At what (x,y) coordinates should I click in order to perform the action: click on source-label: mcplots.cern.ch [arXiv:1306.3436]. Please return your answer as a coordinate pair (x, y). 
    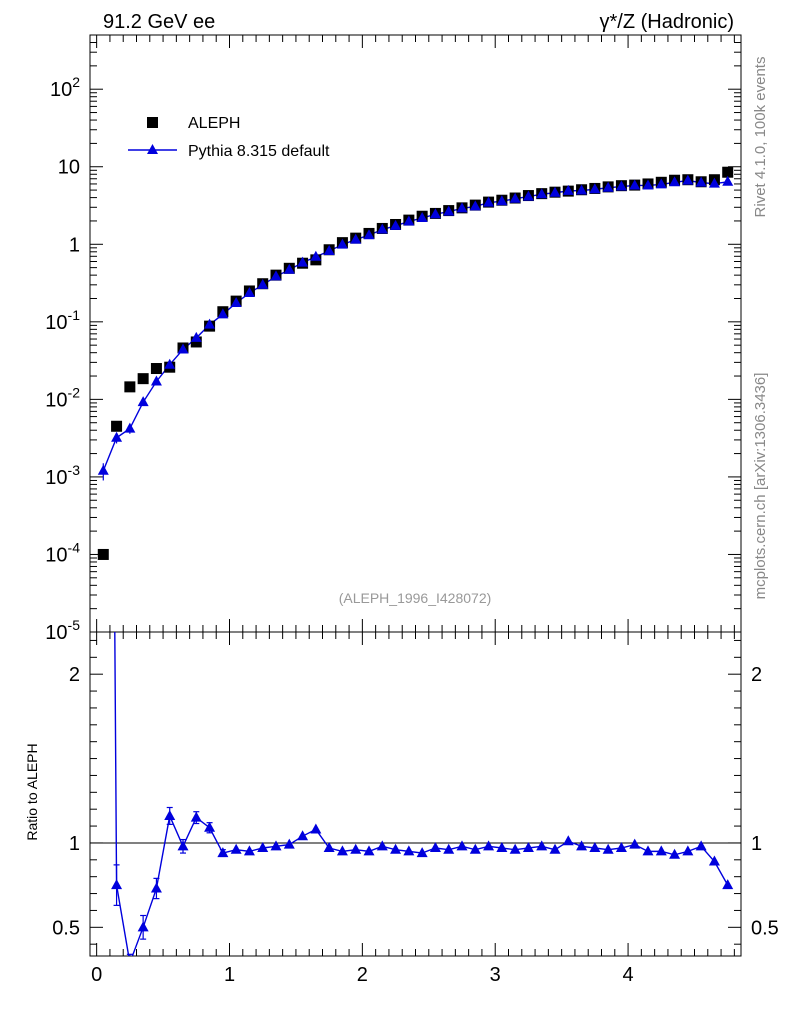
    Looking at the image, I should click on (760, 486).